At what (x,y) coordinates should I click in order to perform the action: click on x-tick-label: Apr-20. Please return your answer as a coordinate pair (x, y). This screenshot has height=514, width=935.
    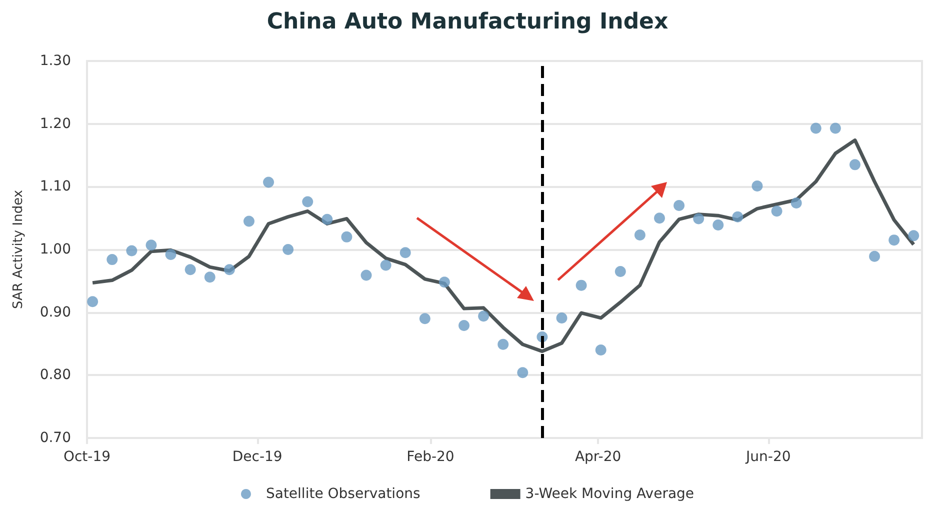
    Looking at the image, I should click on (598, 457).